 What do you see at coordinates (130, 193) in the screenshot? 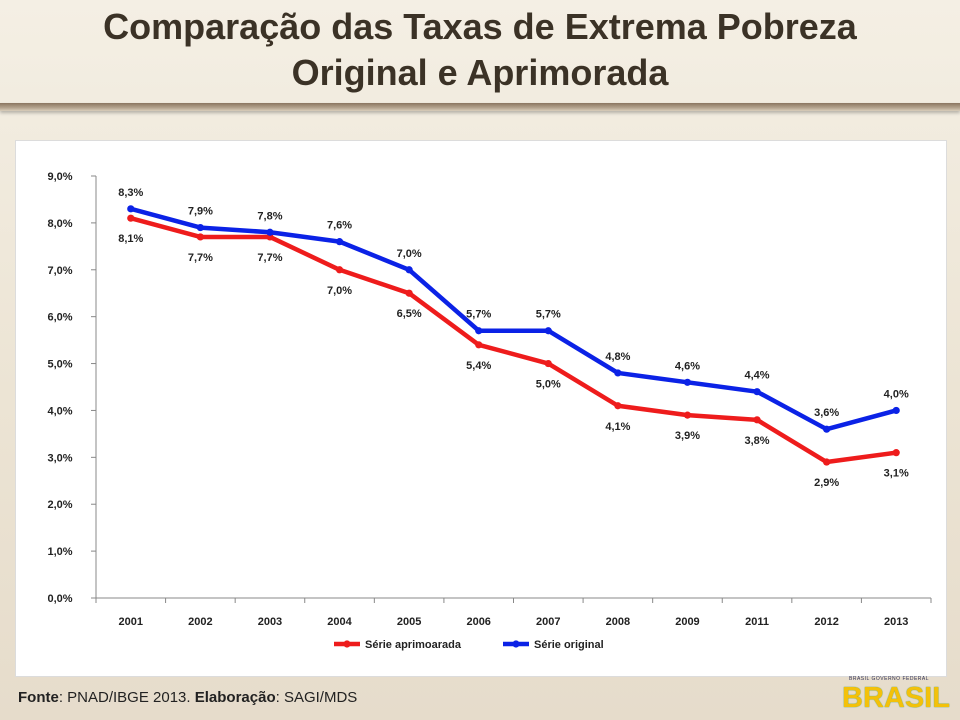
I see `data-label: 8,3%` at bounding box center [130, 193].